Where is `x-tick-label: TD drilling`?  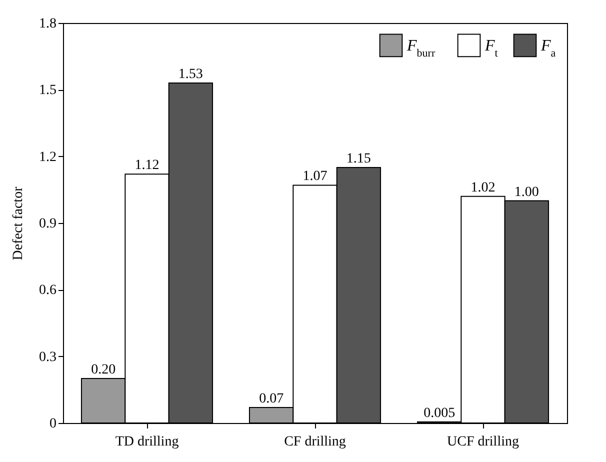 x-tick-label: TD drilling is located at coordinates (147, 442).